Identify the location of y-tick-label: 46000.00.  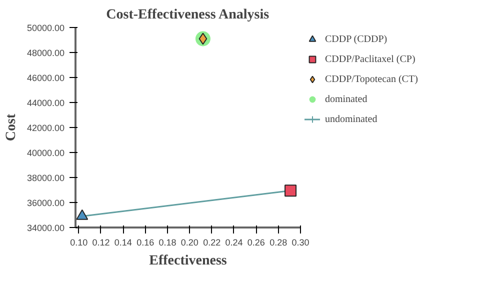
(45, 78).